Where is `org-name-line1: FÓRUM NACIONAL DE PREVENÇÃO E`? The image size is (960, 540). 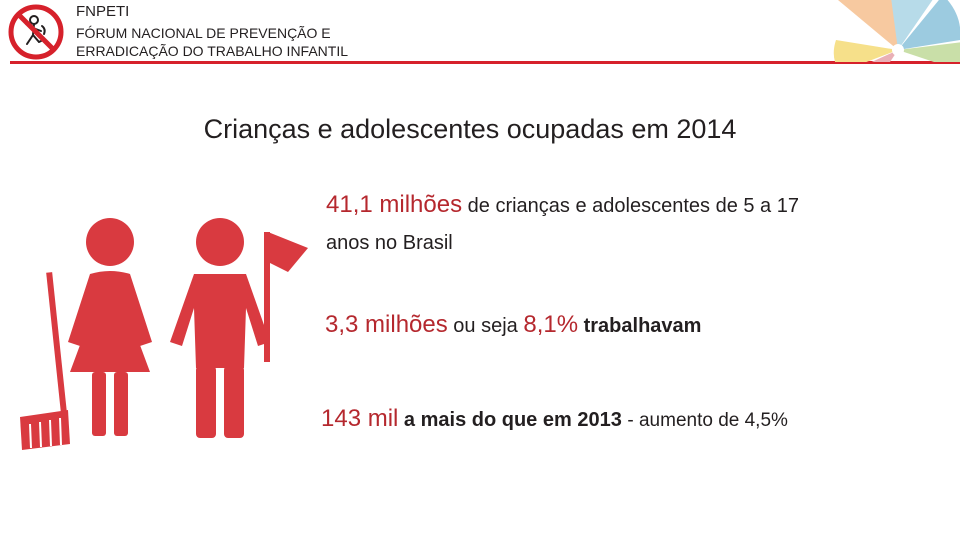
org-name-line1: FÓRUM NACIONAL DE PREVENÇÃO E is located at coordinates (203, 33).